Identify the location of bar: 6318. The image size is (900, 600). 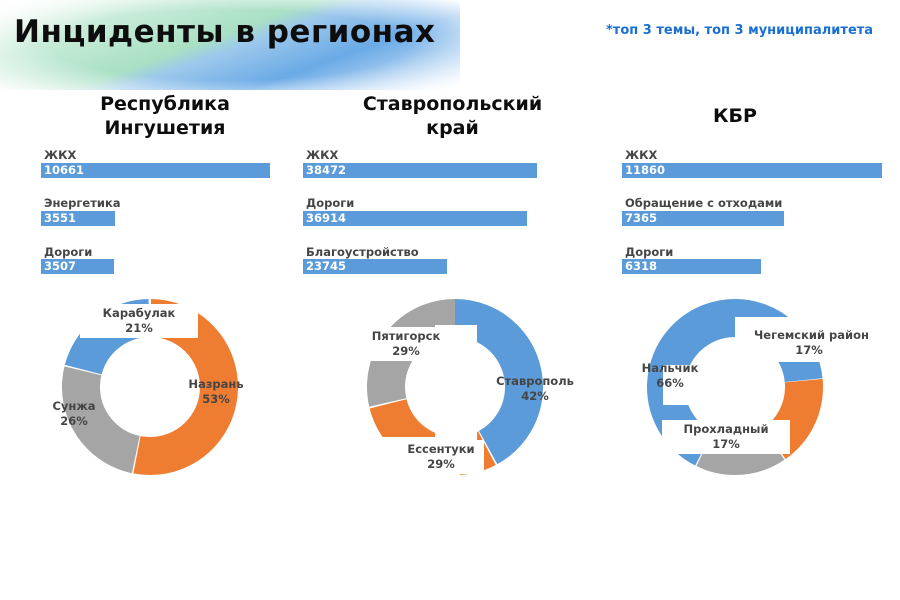
(691, 266).